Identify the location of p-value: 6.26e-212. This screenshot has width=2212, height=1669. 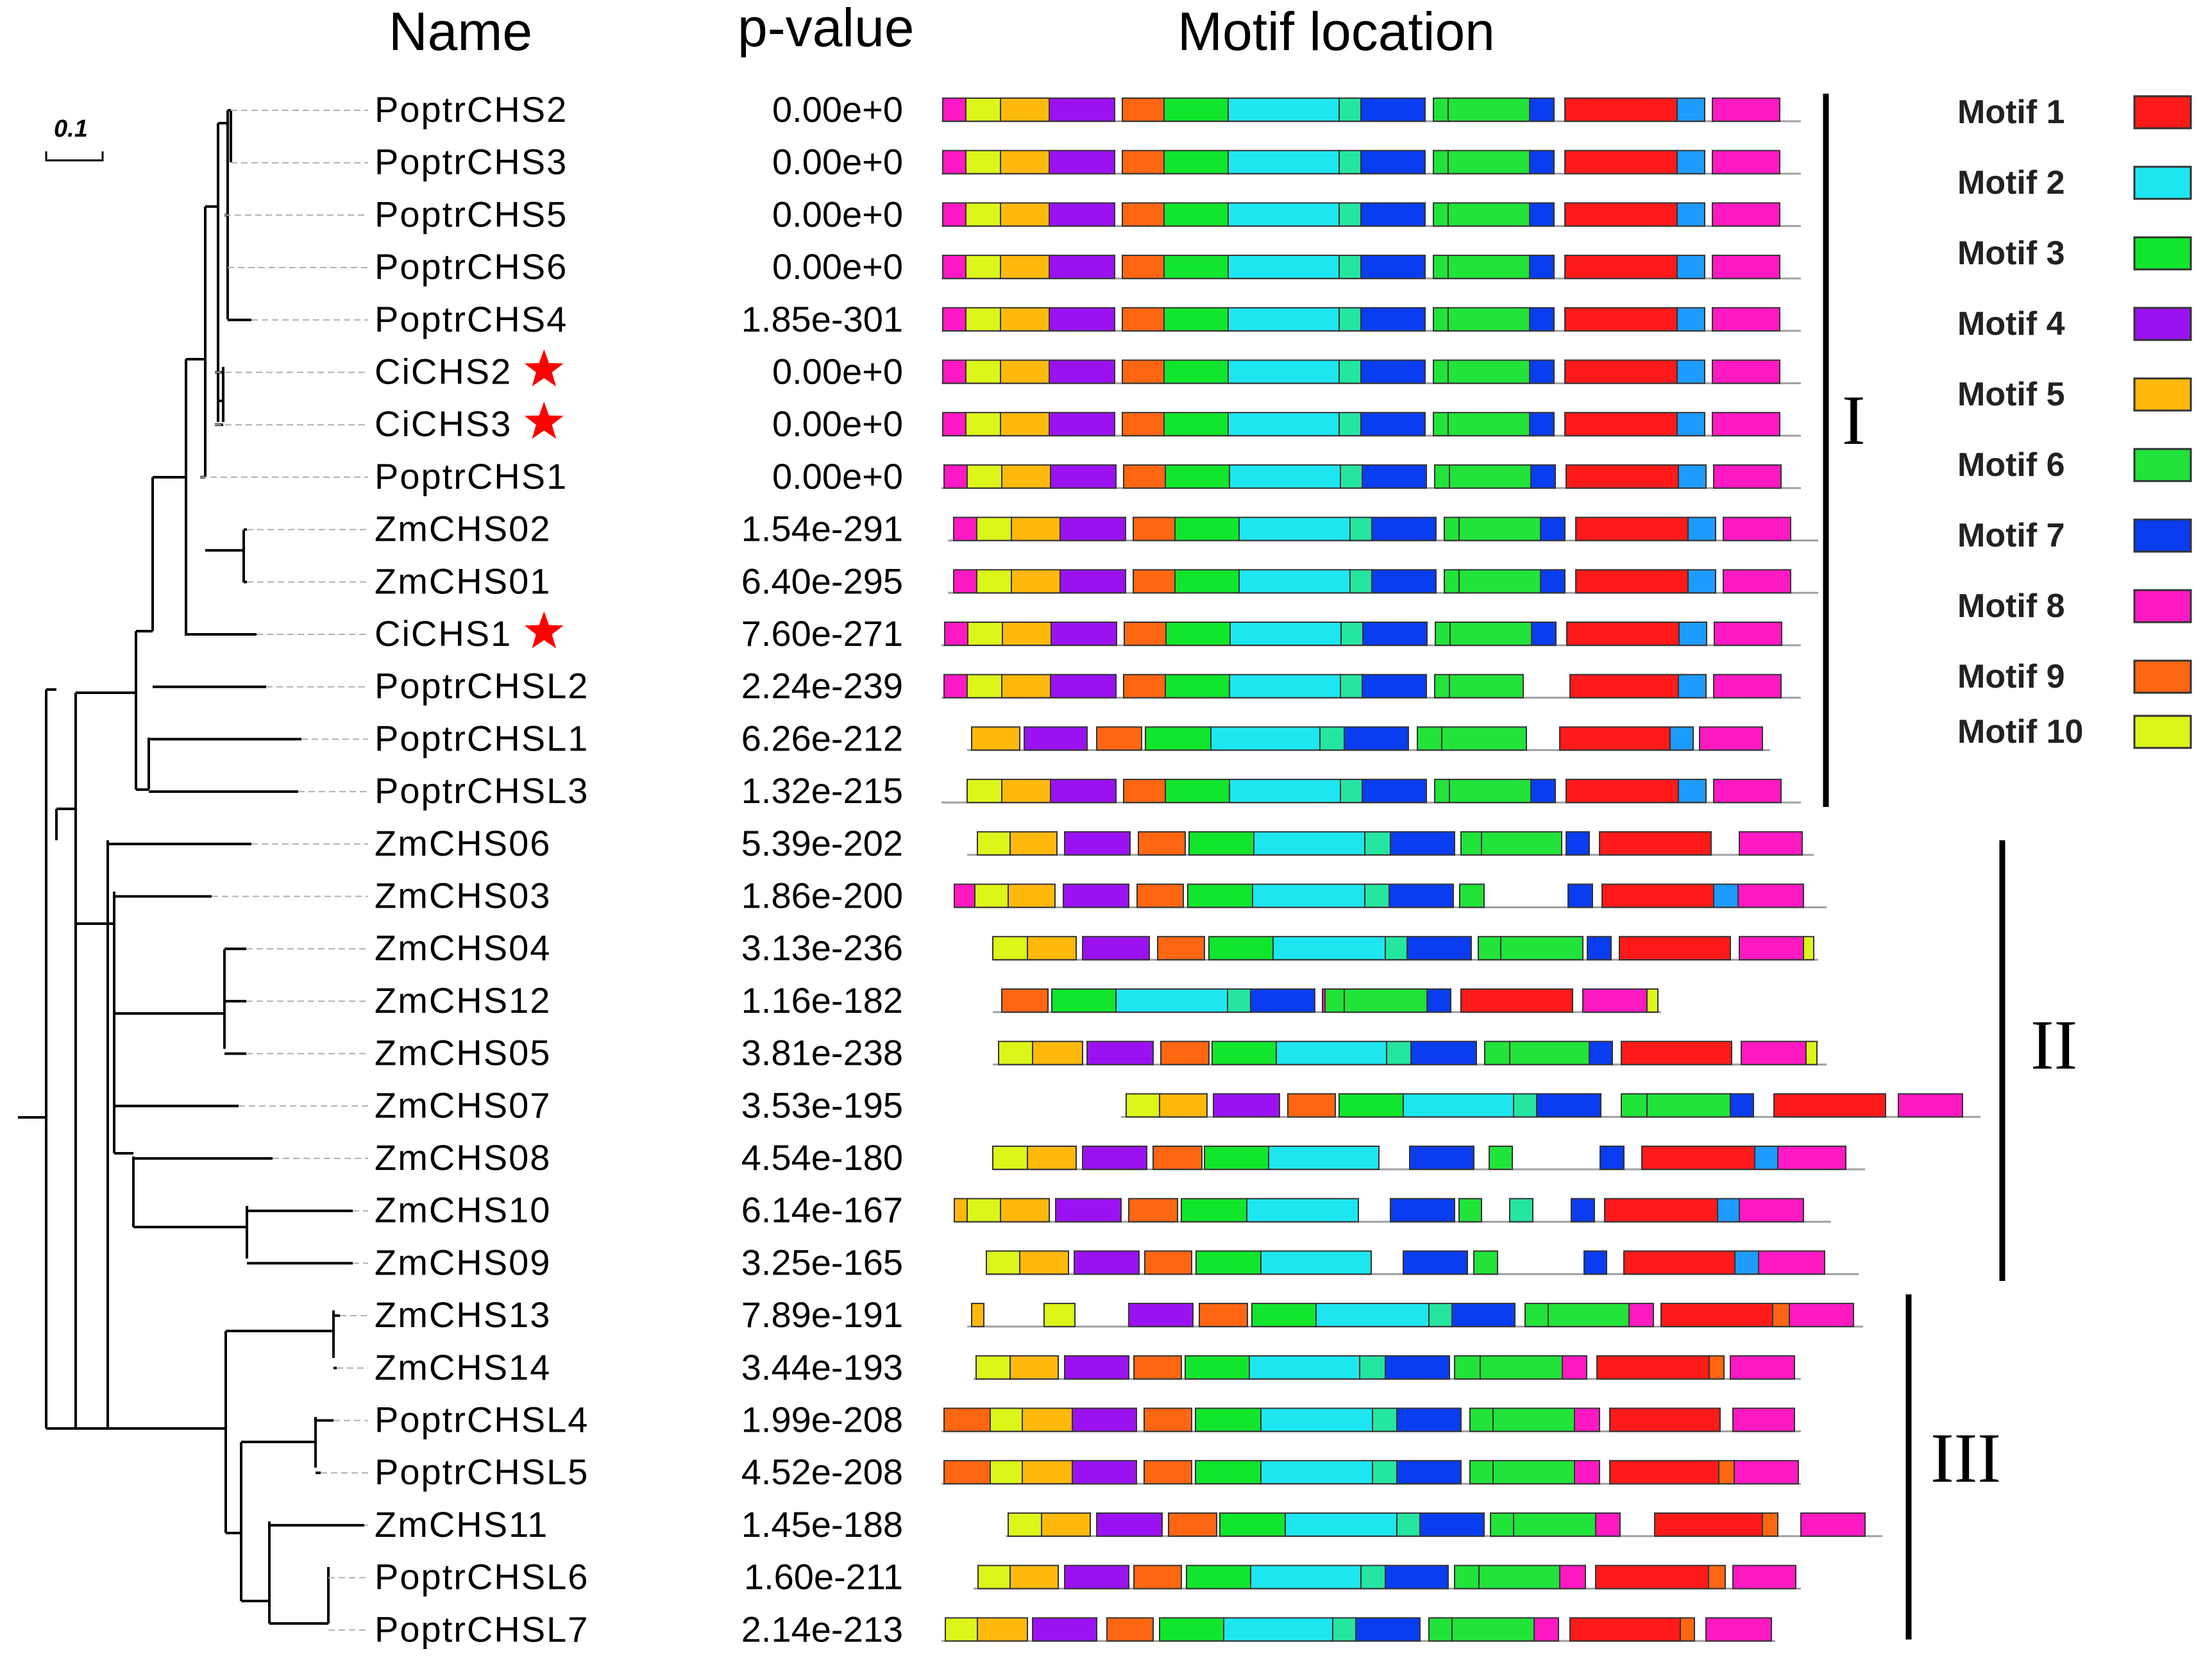
(822, 738).